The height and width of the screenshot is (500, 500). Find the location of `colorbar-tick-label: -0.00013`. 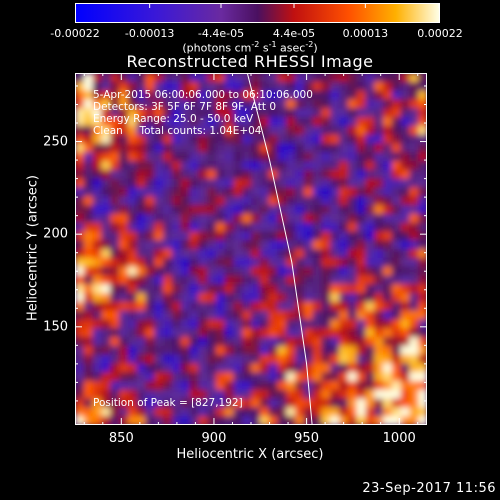

colorbar-tick-label: -0.00013 is located at coordinates (149, 33).